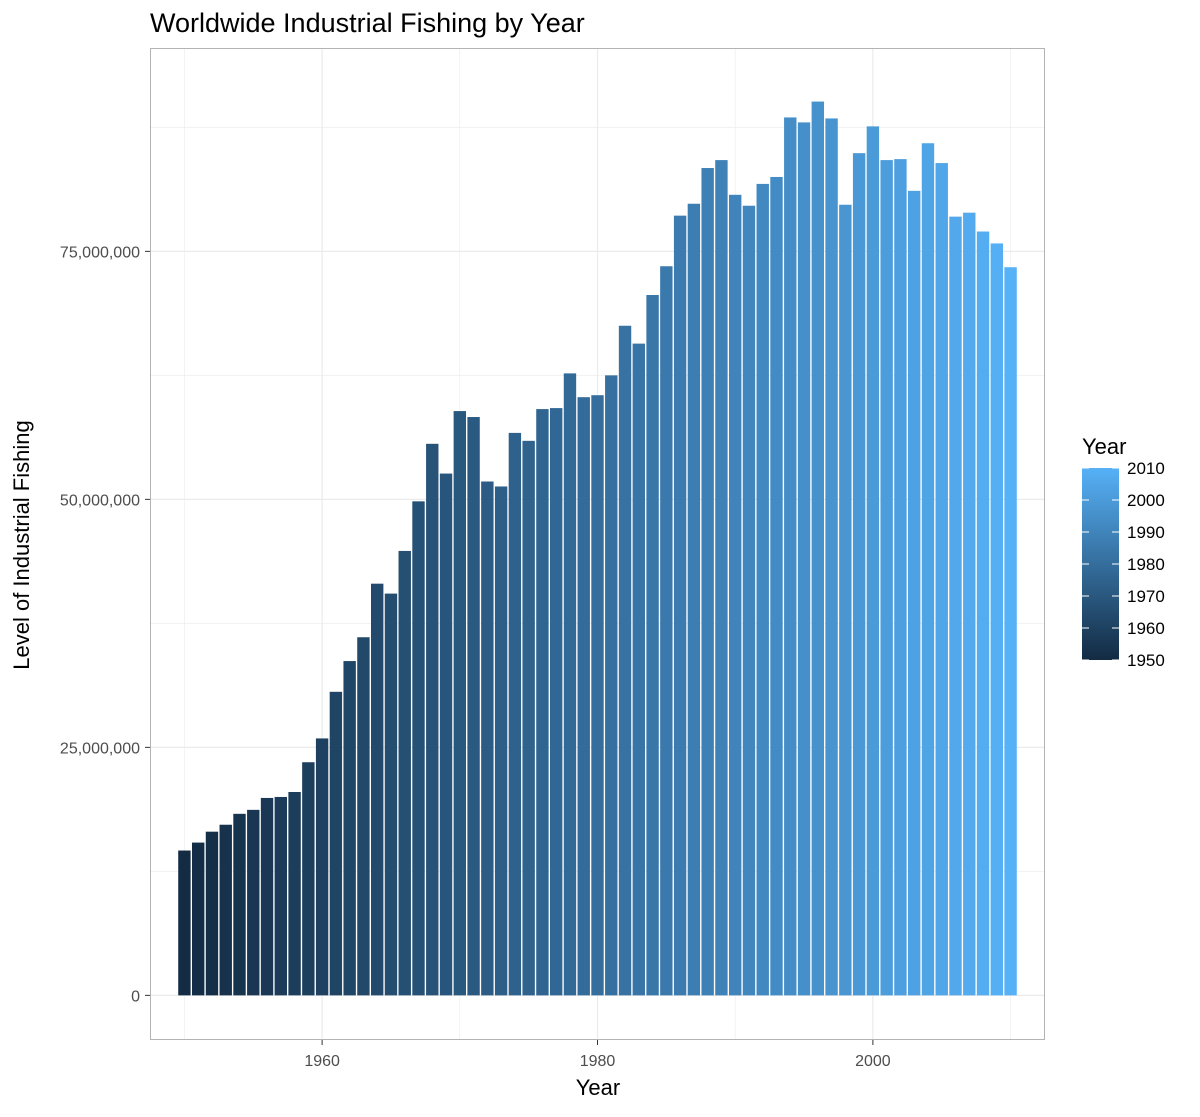  What do you see at coordinates (1123, 564) in the screenshot?
I see `legend-ticks: 2010 2000 1990 1980 1970 1960 1950` at bounding box center [1123, 564].